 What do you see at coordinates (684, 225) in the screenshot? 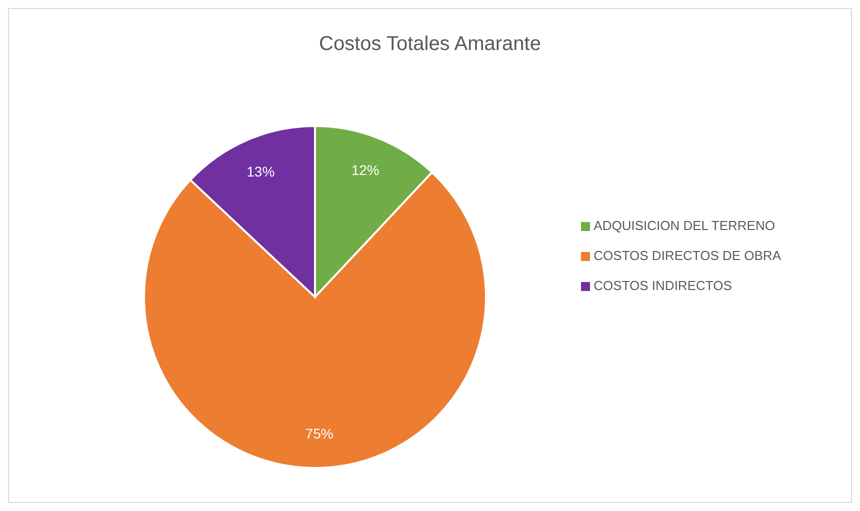
I see `legend-label: ADQUISICION DEL TERRENO` at bounding box center [684, 225].